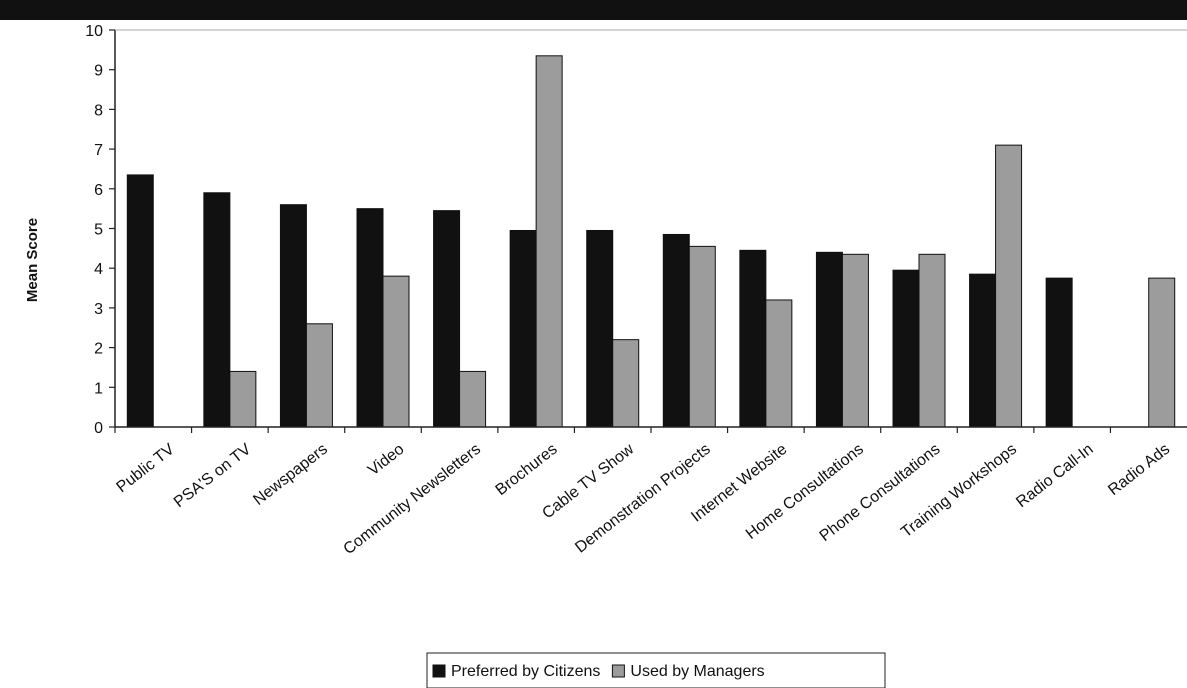 The image size is (1187, 688). I want to click on y-tick-label: 9, so click(98, 71).